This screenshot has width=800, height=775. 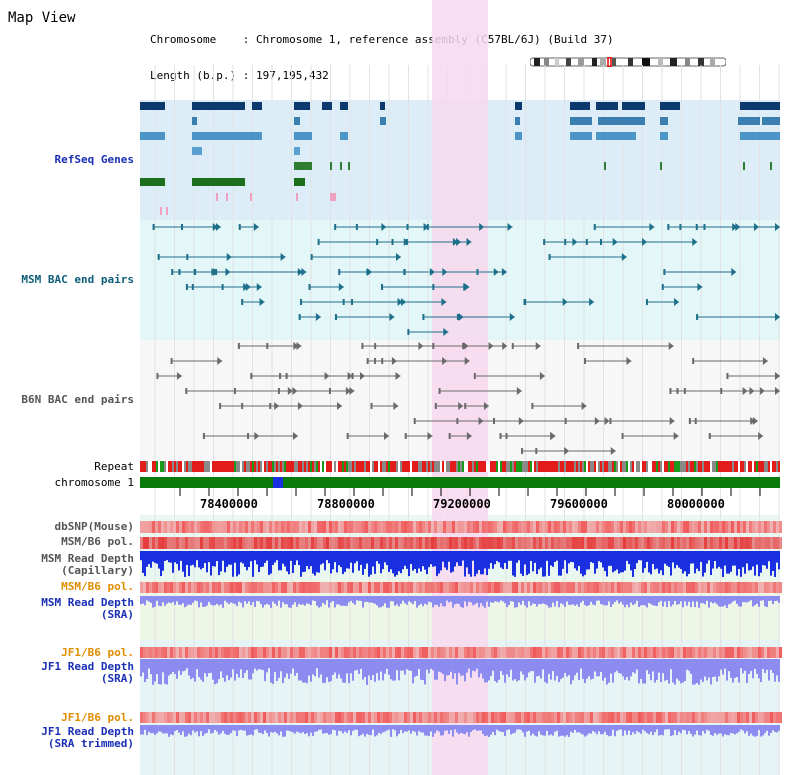 What do you see at coordinates (94, 159) in the screenshot?
I see `refseq-genes-label: RefSeq Genes` at bounding box center [94, 159].